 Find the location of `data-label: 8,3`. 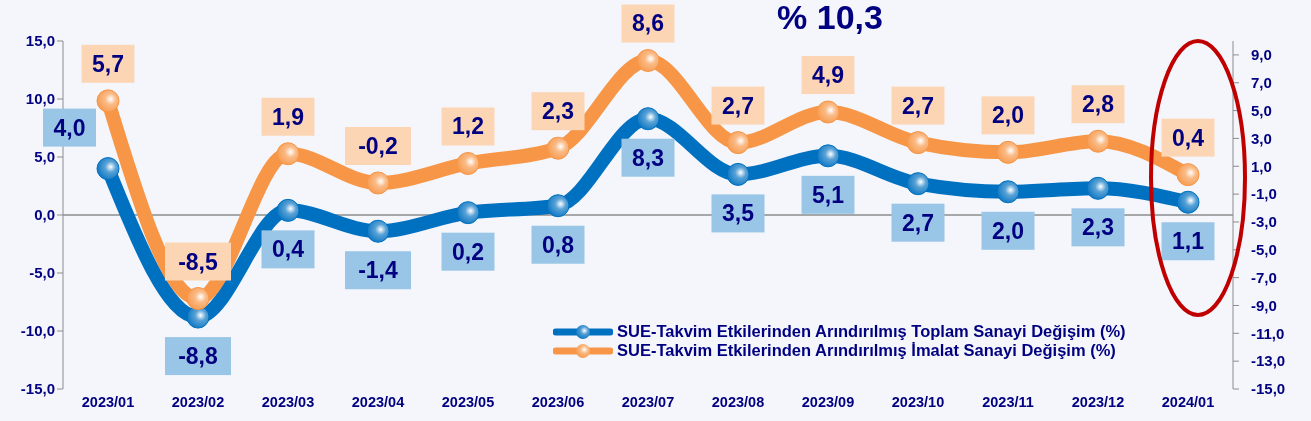

data-label: 8,3 is located at coordinates (648, 157).